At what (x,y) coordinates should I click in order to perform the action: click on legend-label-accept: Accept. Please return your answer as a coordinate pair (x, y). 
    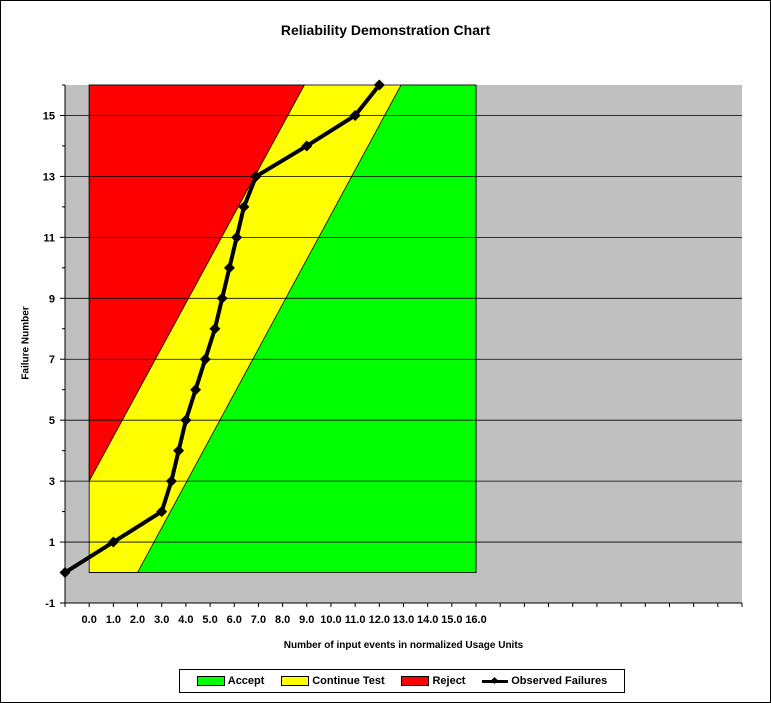
    Looking at the image, I should click on (246, 681).